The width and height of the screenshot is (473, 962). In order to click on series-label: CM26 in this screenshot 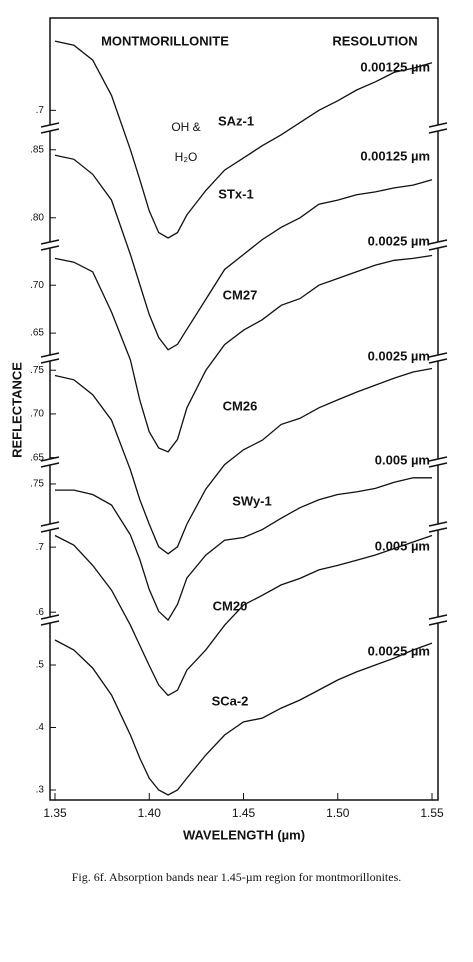, I will do `click(240, 405)`.